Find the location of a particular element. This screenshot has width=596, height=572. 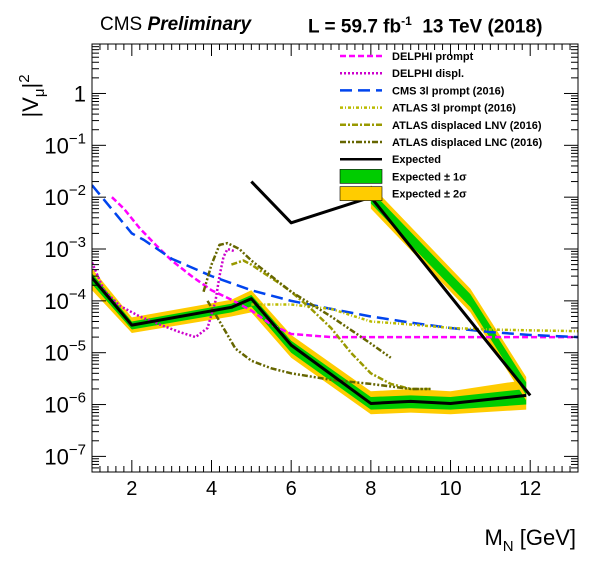

y-tick-label: 10⁻⁵ is located at coordinates (65, 352).